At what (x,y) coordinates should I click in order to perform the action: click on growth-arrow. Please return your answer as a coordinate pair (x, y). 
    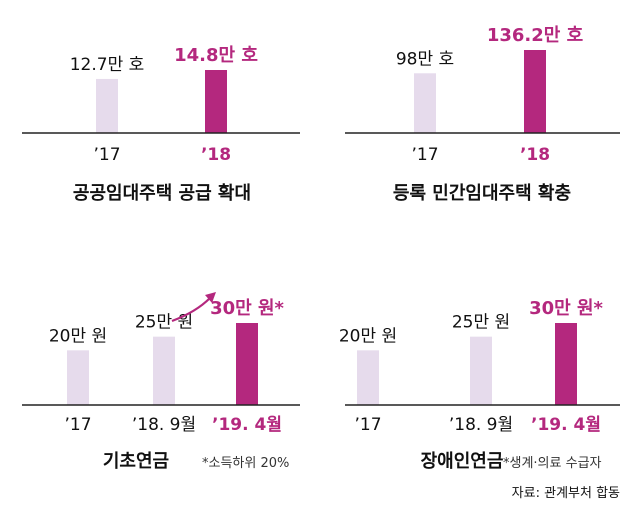
    Looking at the image, I should click on (193, 307).